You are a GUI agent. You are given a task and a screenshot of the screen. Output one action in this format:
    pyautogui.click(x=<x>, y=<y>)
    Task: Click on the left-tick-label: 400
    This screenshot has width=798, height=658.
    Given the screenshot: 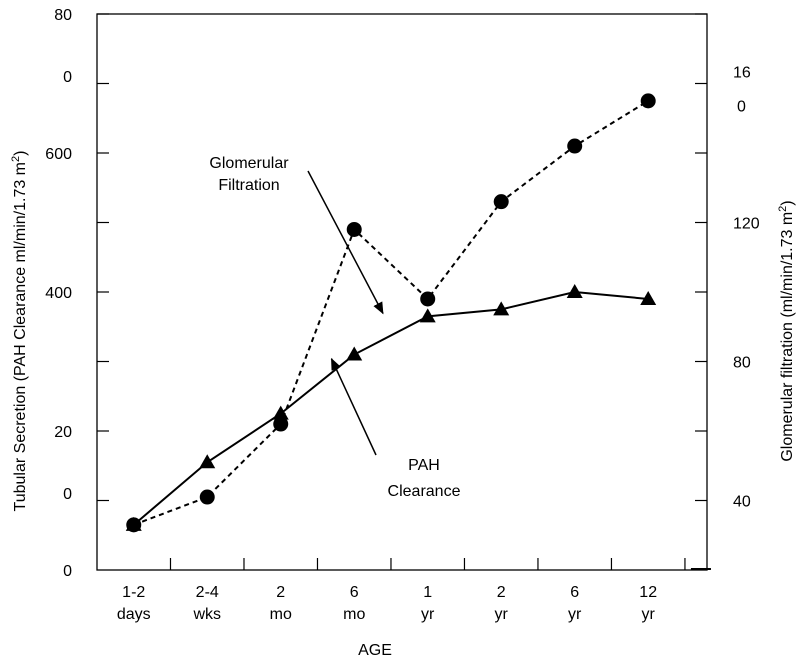 What is the action you would take?
    pyautogui.click(x=58, y=293)
    